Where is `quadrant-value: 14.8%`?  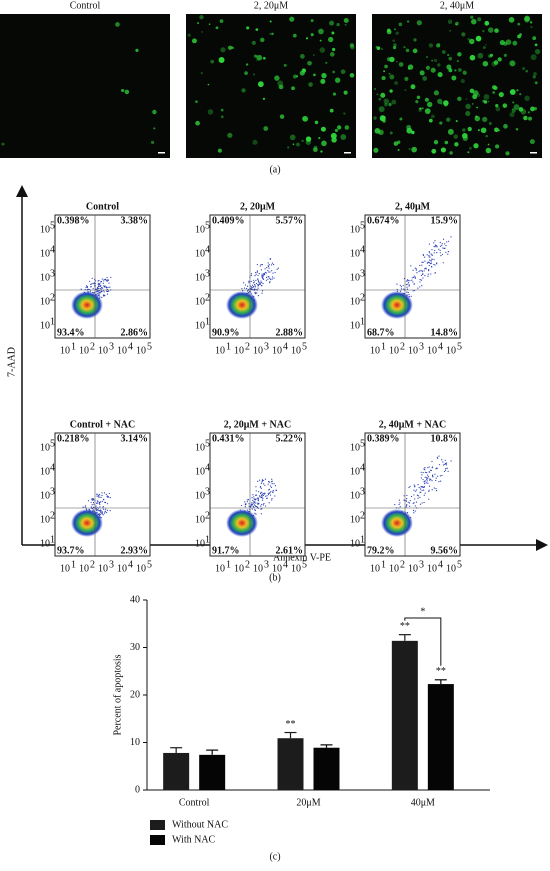 quadrant-value: 14.8% is located at coordinates (445, 332).